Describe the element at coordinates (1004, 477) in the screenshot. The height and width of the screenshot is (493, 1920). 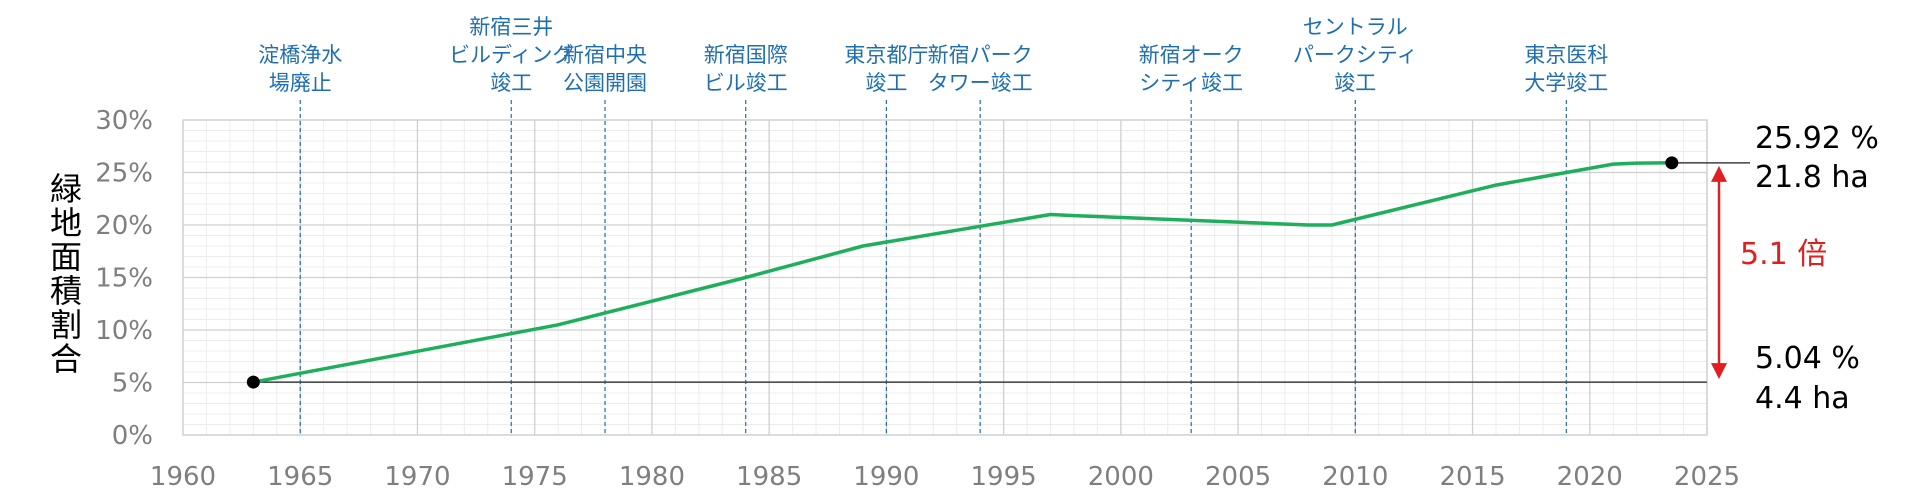
I see `x-tick-label: 1995` at that location.